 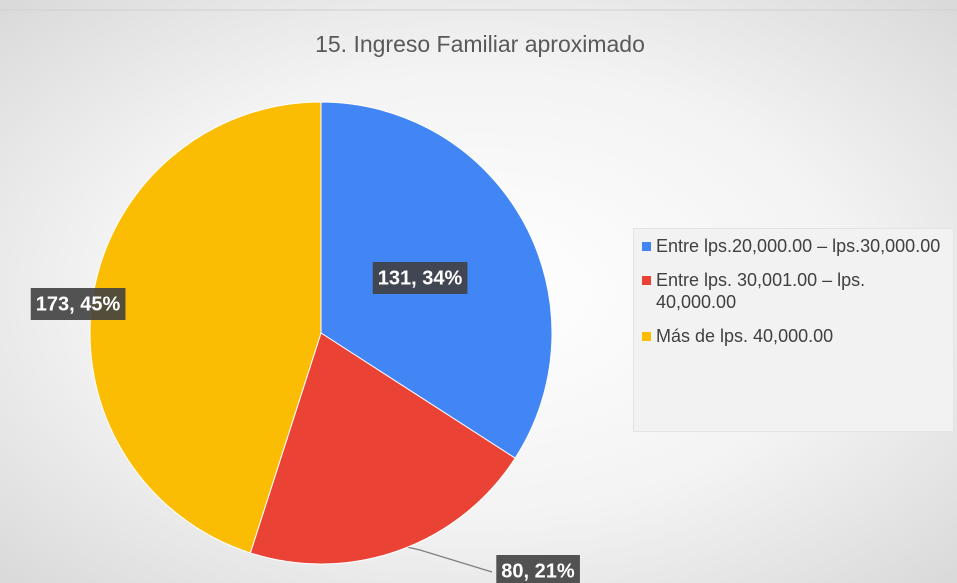 I want to click on legend-label: Entre lps.20,000.00 – lps.30,000.00, so click(x=798, y=246).